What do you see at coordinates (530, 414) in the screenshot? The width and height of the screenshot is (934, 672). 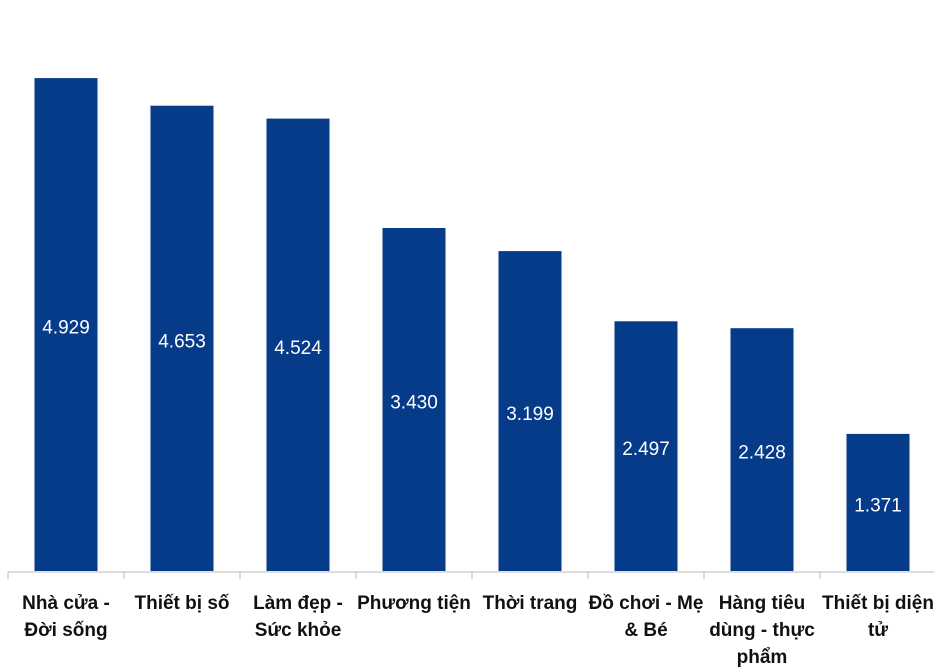 I see `value-label: 3.199` at bounding box center [530, 414].